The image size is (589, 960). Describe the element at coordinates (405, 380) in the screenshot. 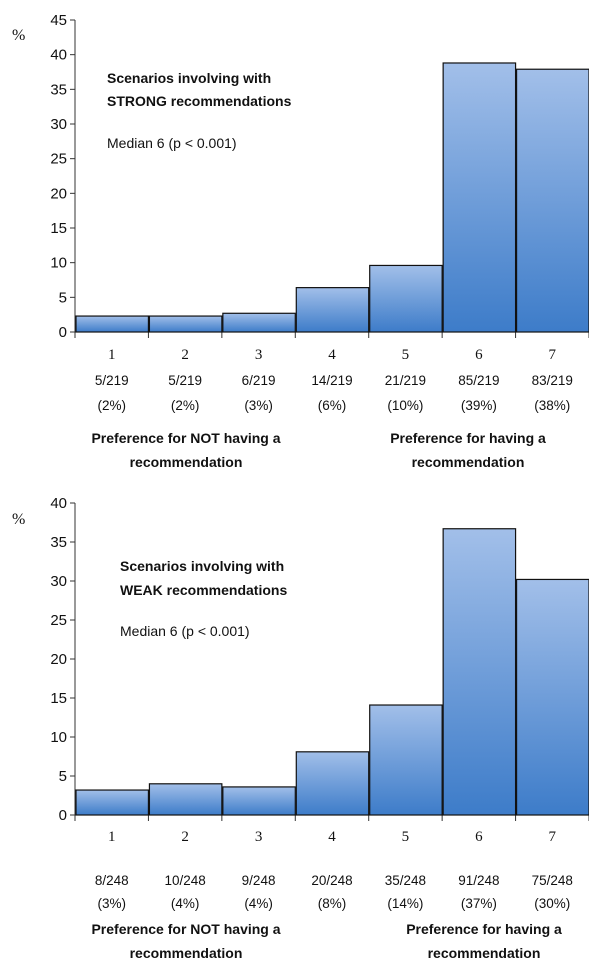

I see `count-label: 21/219` at that location.